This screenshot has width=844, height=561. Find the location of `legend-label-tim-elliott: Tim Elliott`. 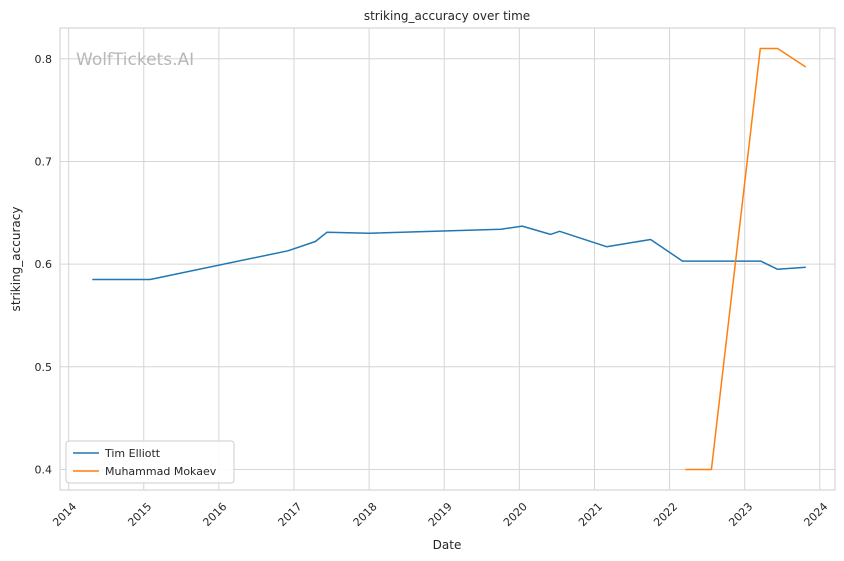

legend-label-tim-elliott: Tim Elliott is located at coordinates (132, 453).